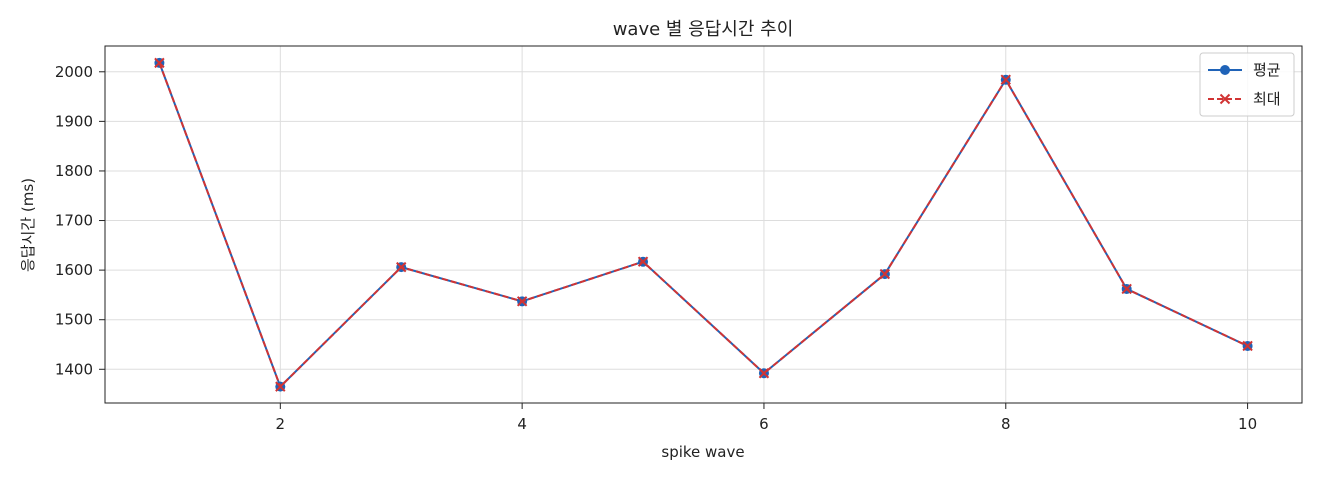 The height and width of the screenshot is (480, 1320). I want to click on y-tick-label: 1700, so click(74, 221).